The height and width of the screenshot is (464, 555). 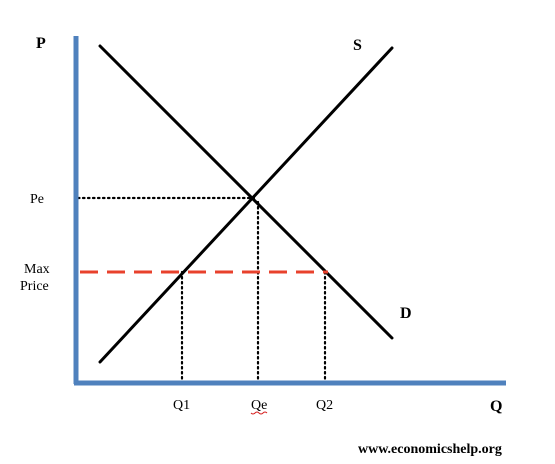 What do you see at coordinates (430, 449) in the screenshot?
I see `website-credit: www.economicshelp.org` at bounding box center [430, 449].